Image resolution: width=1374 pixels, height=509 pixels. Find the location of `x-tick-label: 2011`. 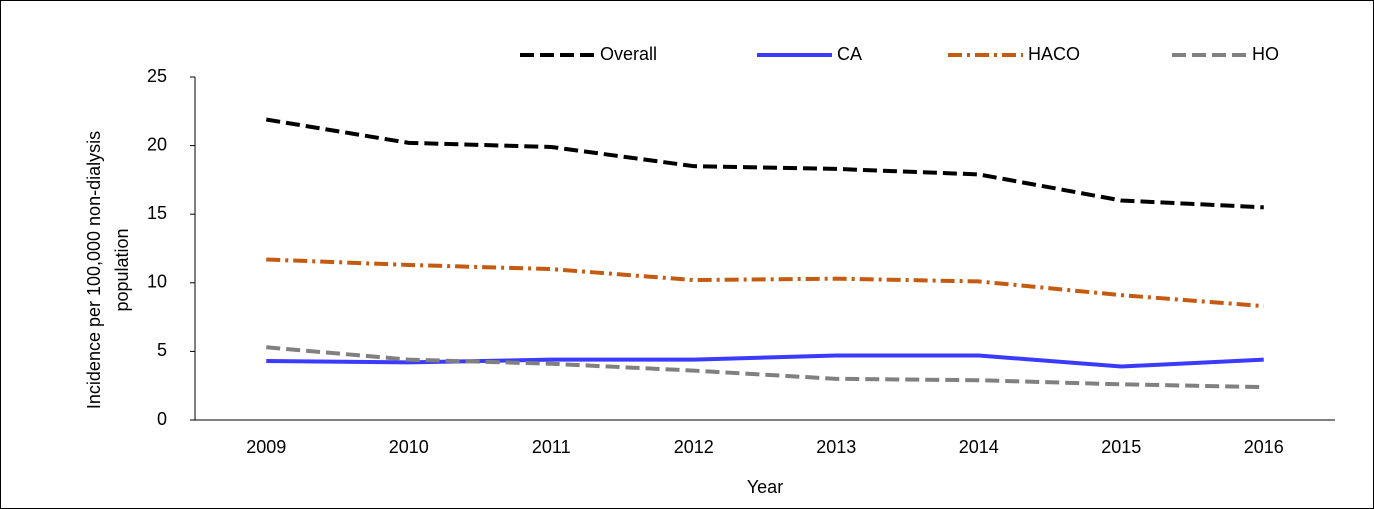

x-tick-label: 2011 is located at coordinates (551, 447).